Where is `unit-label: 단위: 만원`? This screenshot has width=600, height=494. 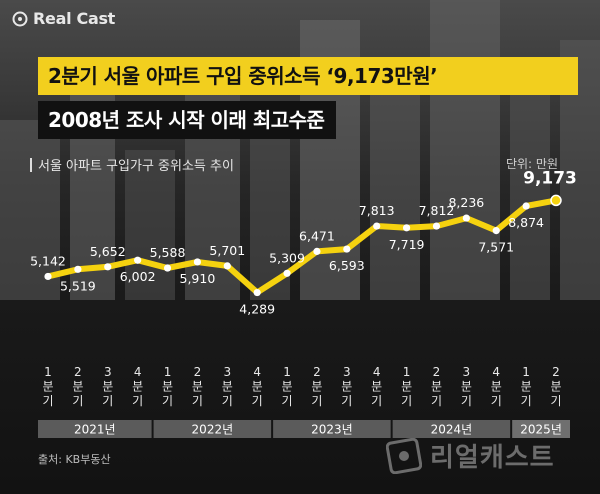
unit-label: 단위: 만원 is located at coordinates (531, 164).